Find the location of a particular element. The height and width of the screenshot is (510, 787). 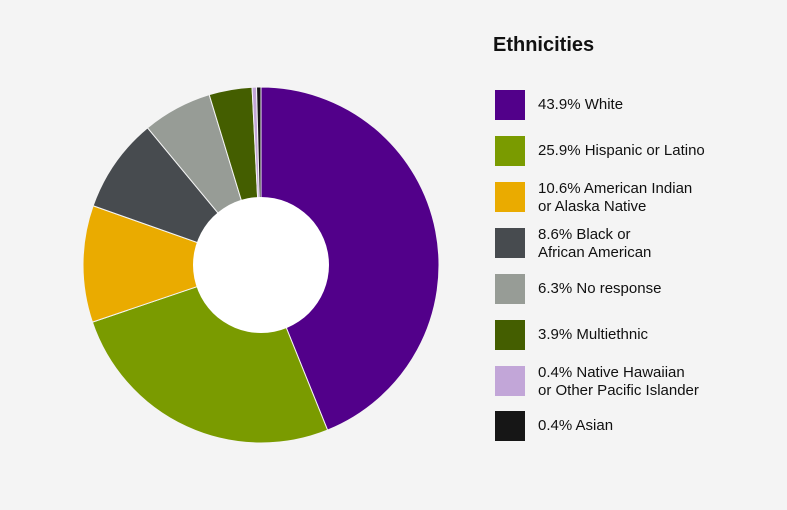

legend-label-0: 43.9% White is located at coordinates (581, 104).